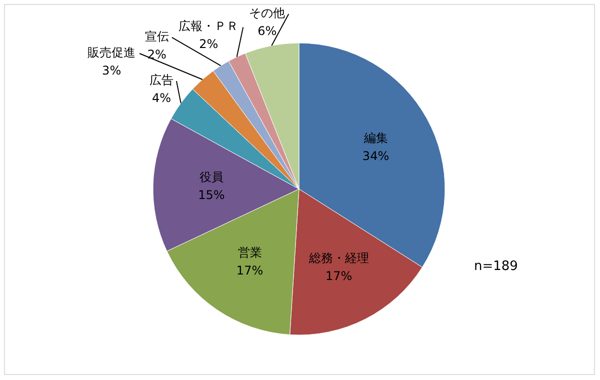 The height and width of the screenshot is (380, 600). I want to click on slice-label: 編集, so click(375, 137).